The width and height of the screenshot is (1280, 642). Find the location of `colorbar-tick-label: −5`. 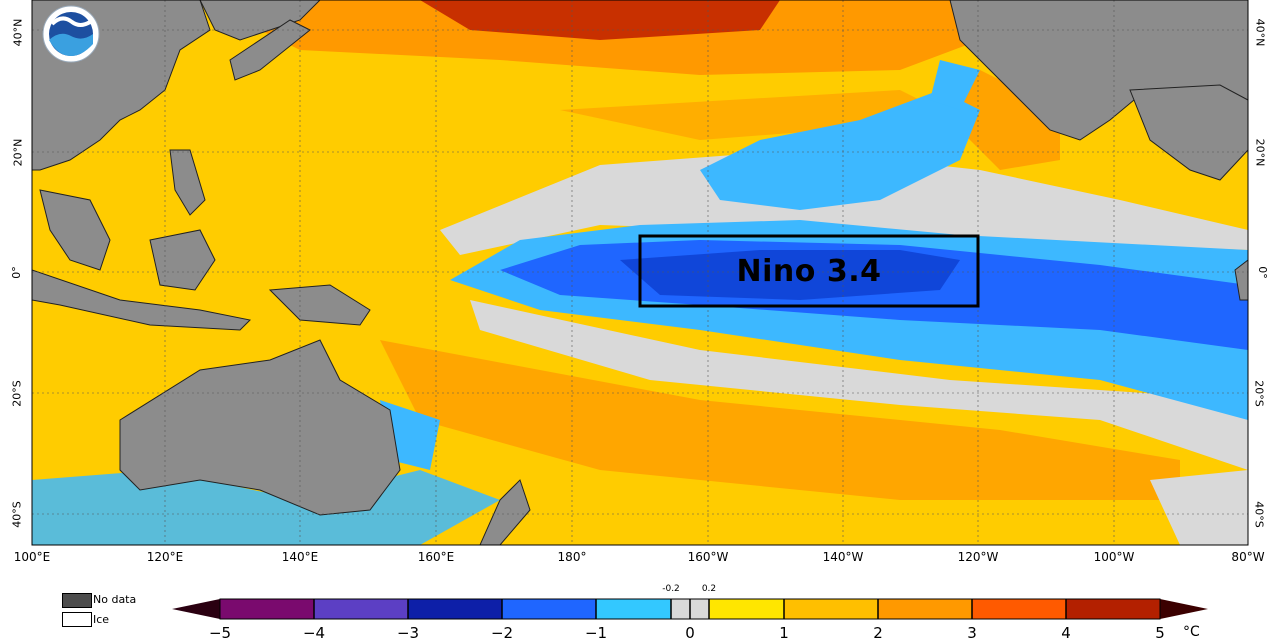

colorbar-tick-label: −5 is located at coordinates (220, 633).